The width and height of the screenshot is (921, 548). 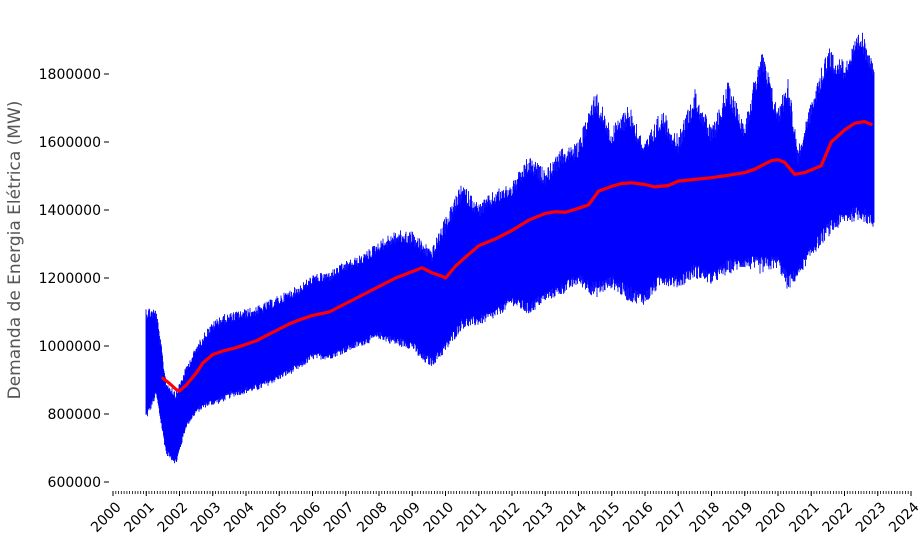 I want to click on x-tick-label: 2010, so click(x=439, y=517).